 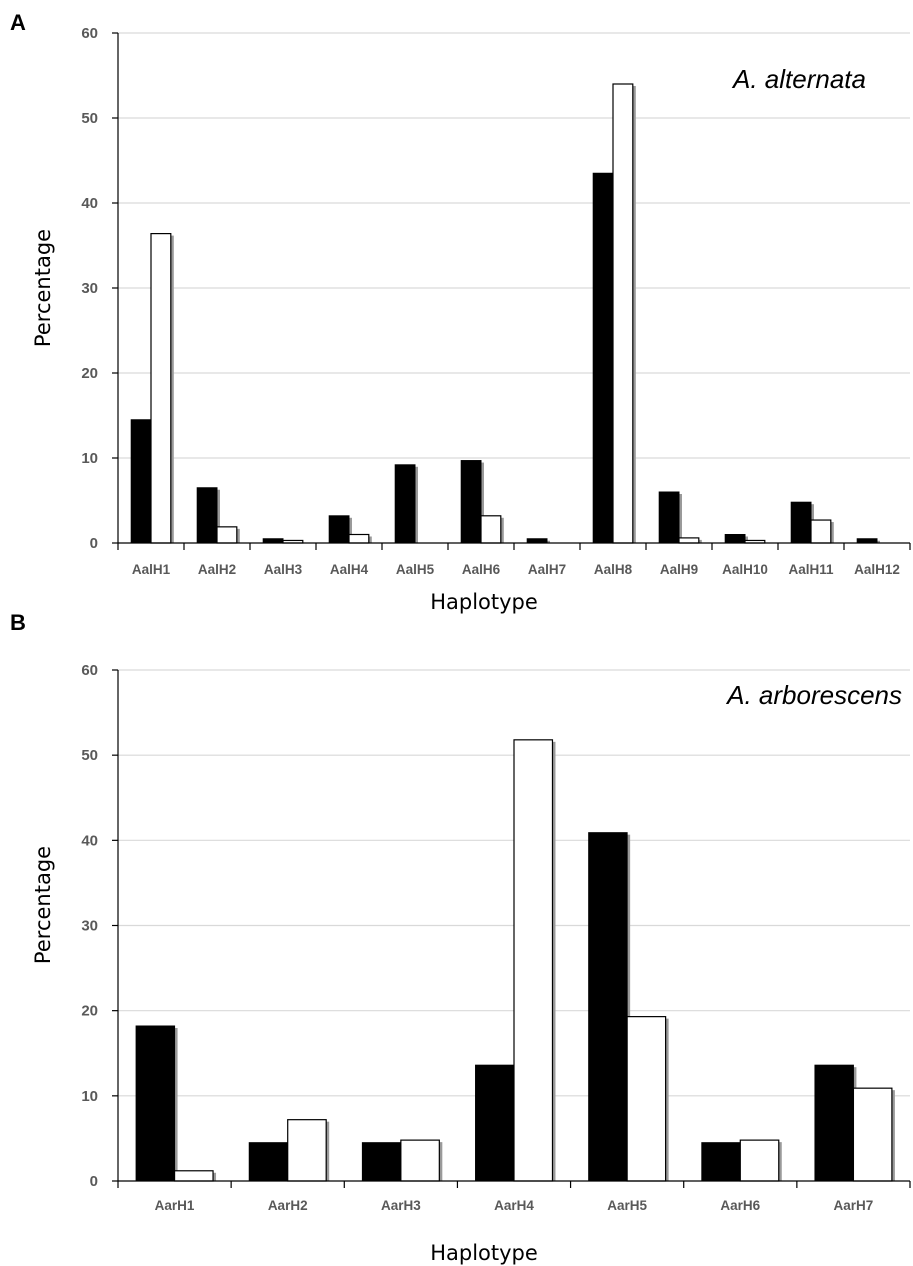 What do you see at coordinates (401, 1205) in the screenshot?
I see `x-tick-label: AarH3` at bounding box center [401, 1205].